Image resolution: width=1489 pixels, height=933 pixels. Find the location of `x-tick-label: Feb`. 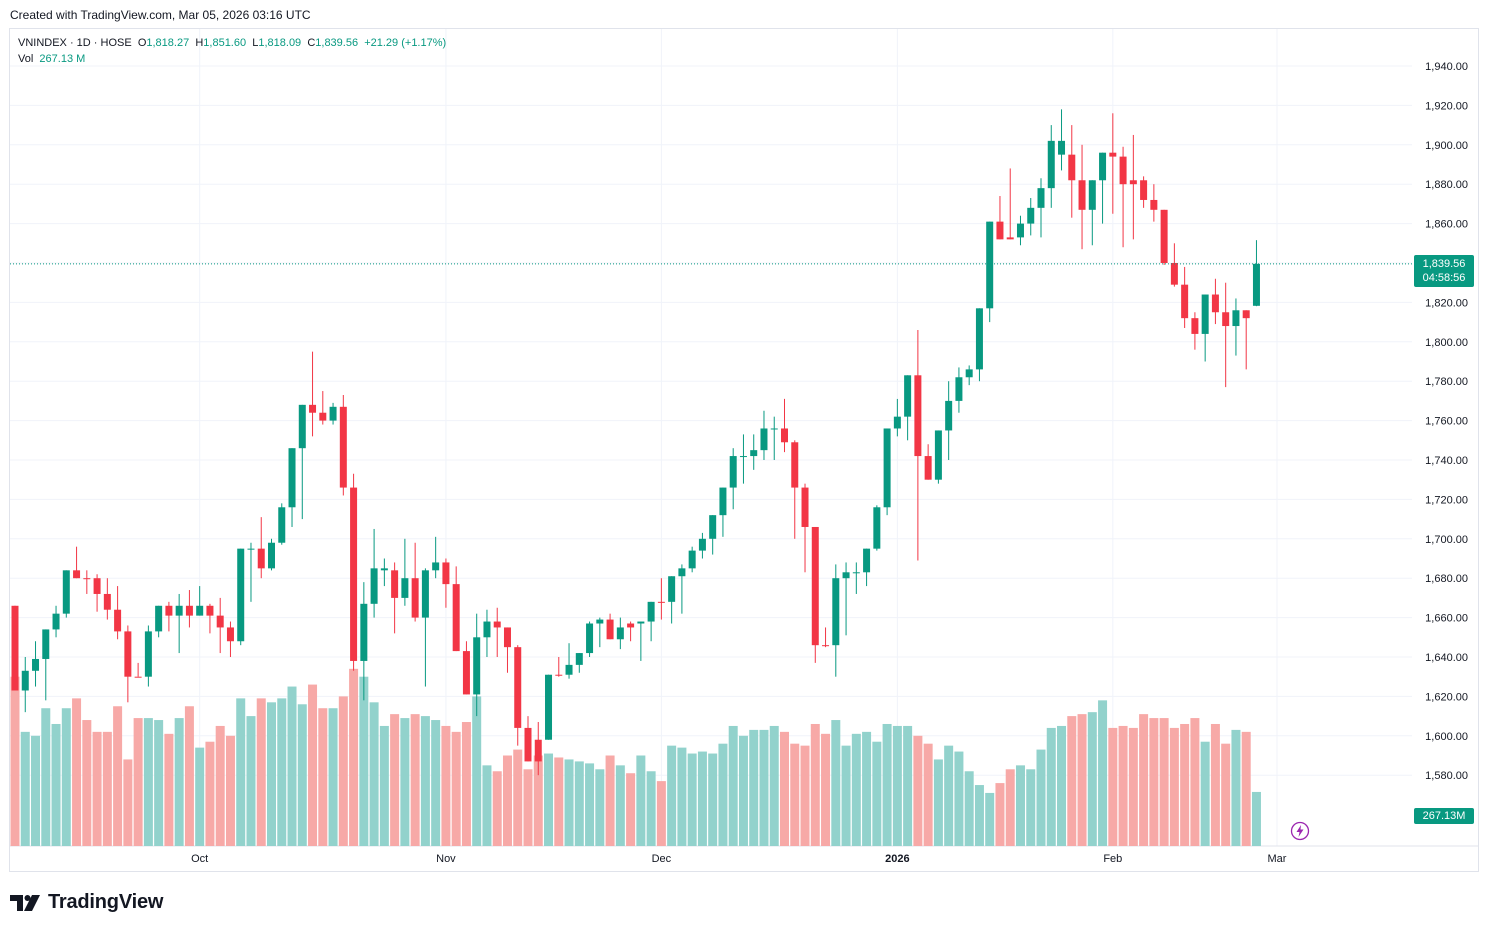

x-tick-label: Feb is located at coordinates (1112, 859).